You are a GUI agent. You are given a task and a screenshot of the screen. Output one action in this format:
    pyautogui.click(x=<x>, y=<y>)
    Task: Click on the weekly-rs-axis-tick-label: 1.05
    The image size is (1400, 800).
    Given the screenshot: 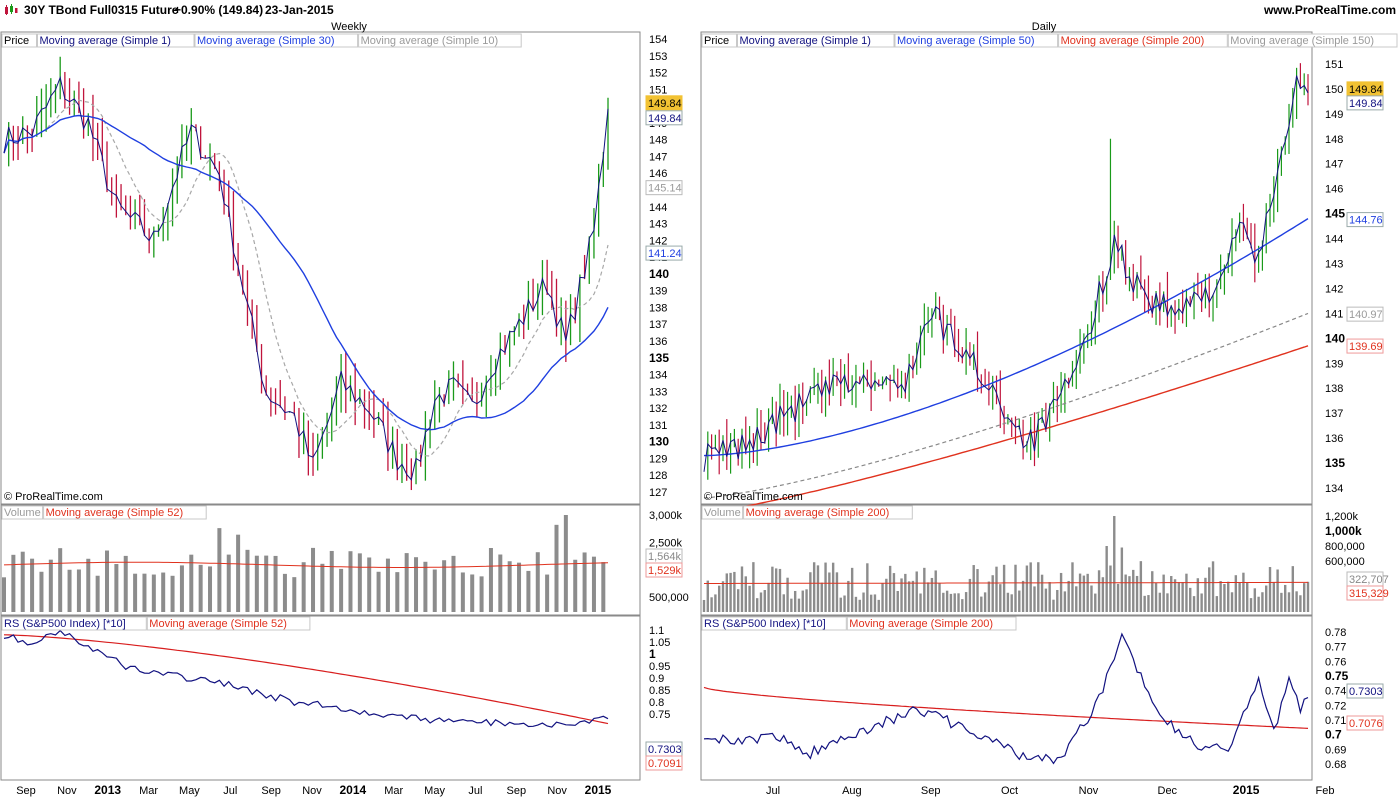 What is the action you would take?
    pyautogui.click(x=659, y=643)
    